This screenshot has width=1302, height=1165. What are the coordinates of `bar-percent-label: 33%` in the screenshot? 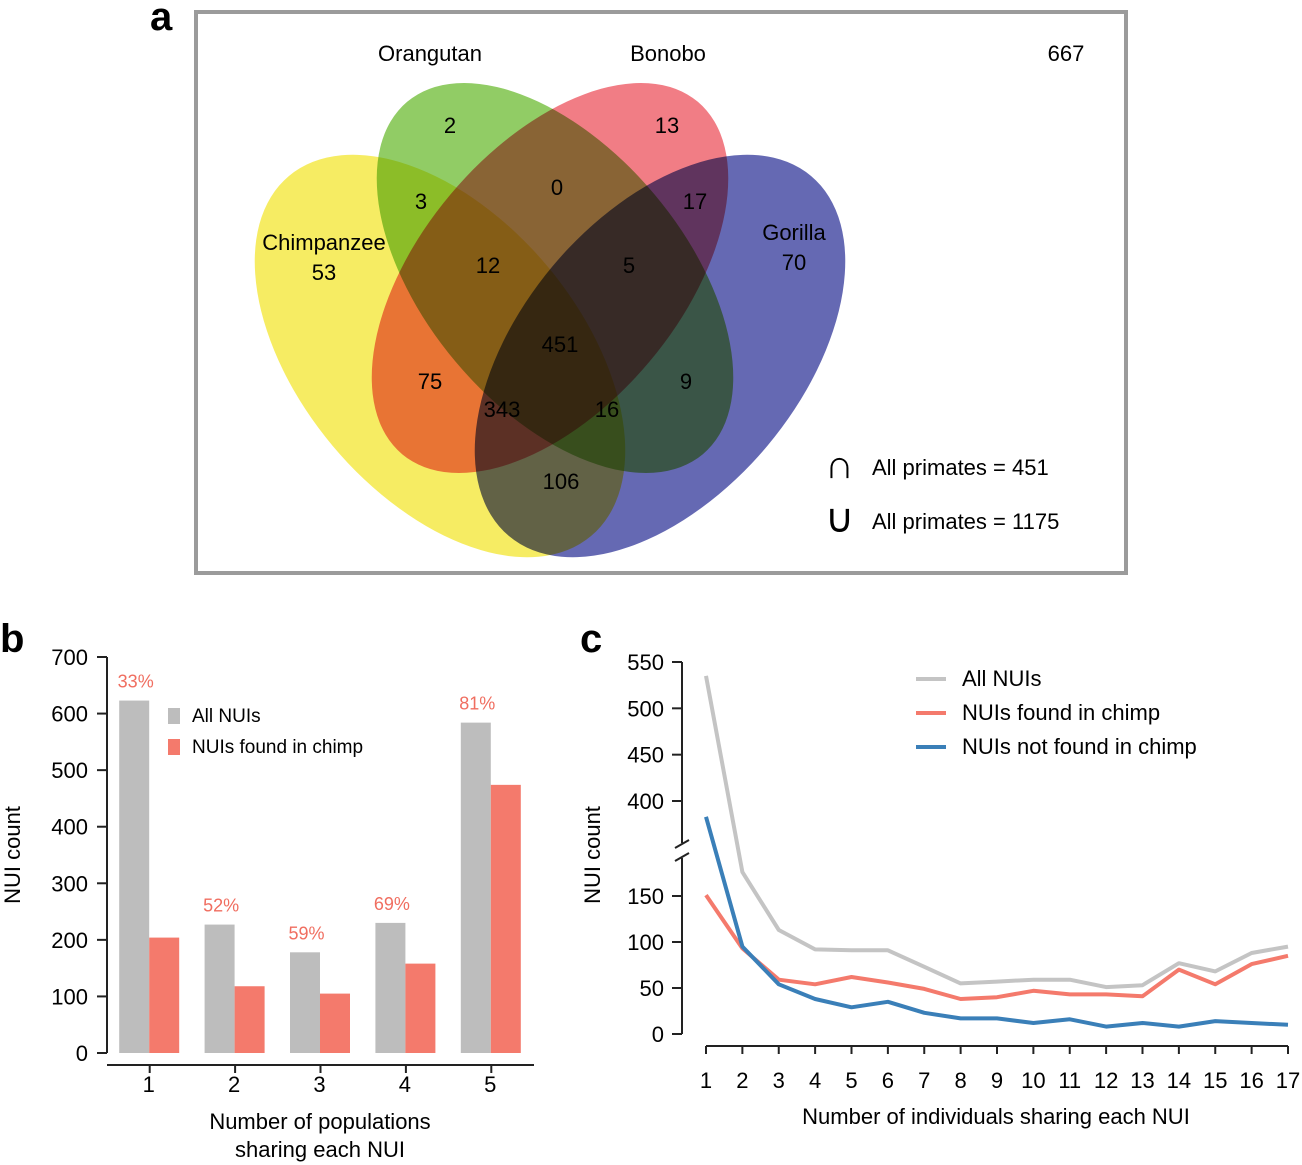 It's located at (136, 682).